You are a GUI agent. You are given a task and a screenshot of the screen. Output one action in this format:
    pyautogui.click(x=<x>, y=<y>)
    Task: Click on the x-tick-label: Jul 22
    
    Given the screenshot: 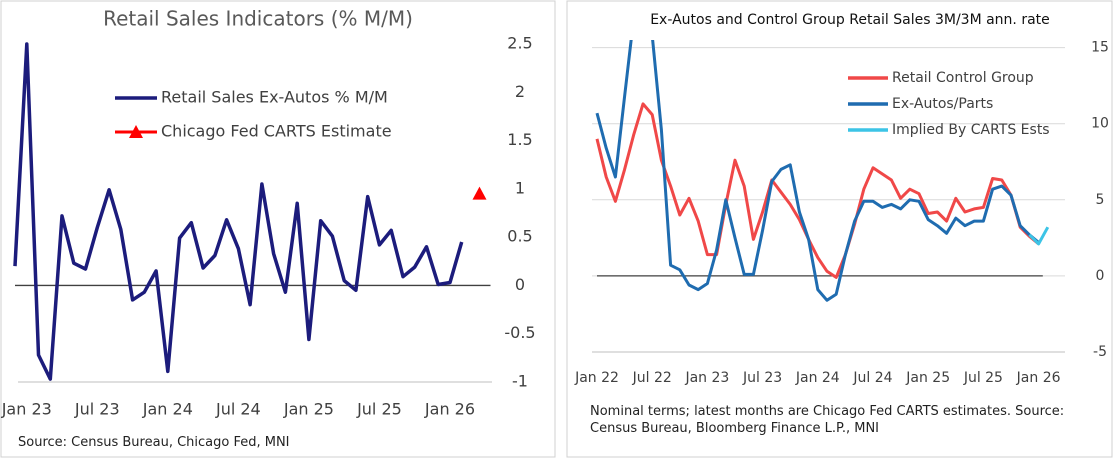 What is the action you would take?
    pyautogui.click(x=652, y=378)
    